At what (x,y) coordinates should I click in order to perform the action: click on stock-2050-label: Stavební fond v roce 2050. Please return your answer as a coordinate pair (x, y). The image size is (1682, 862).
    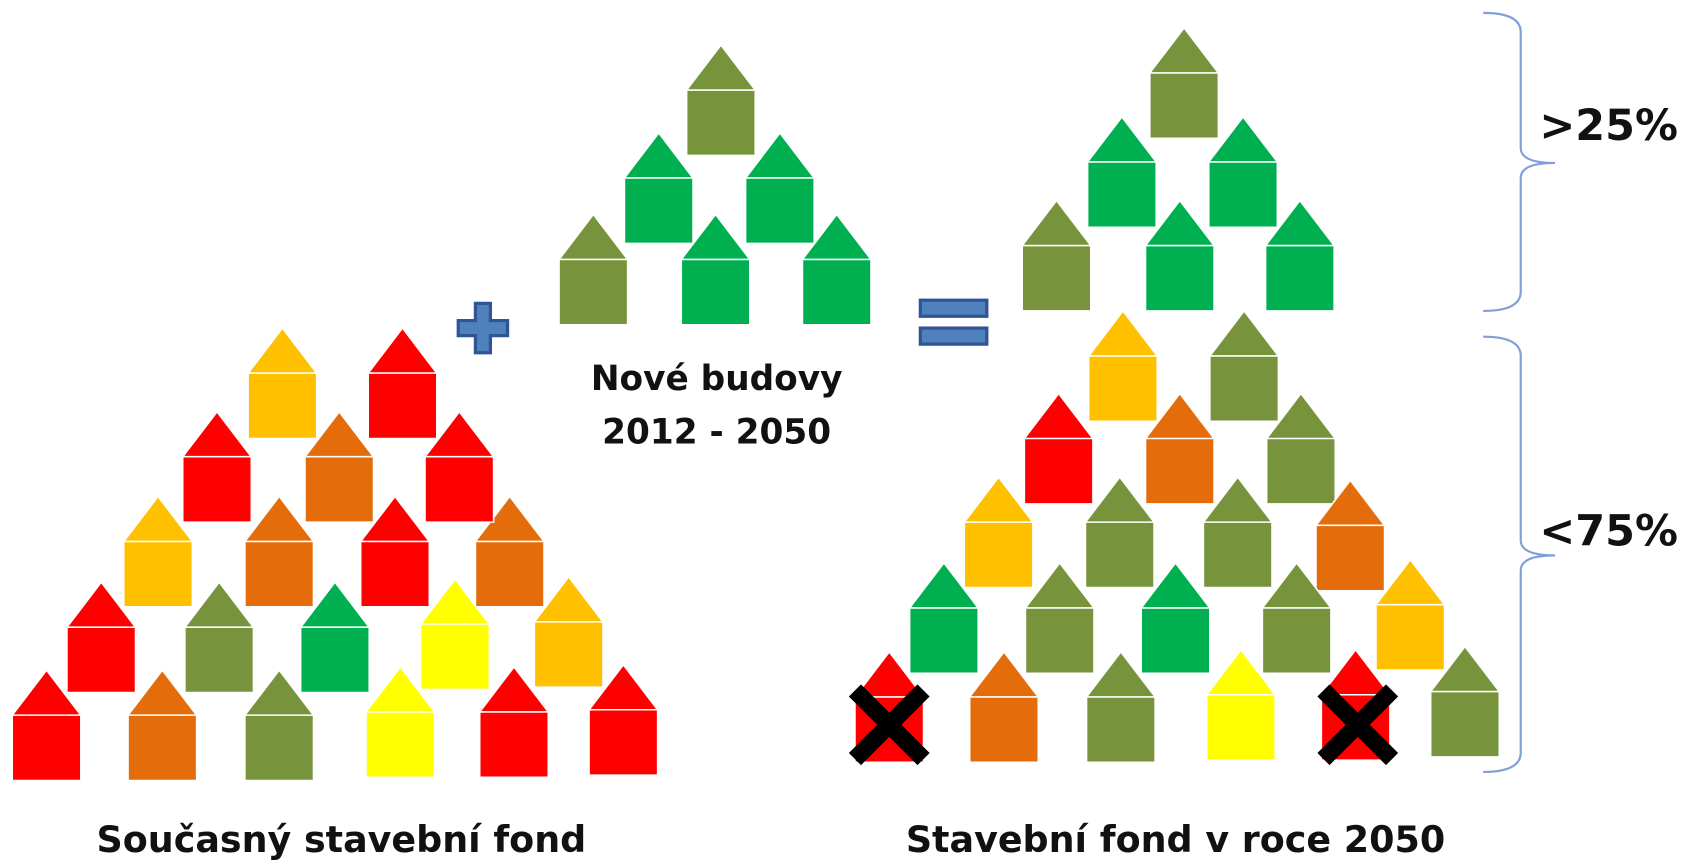
    Looking at the image, I should click on (1175, 839).